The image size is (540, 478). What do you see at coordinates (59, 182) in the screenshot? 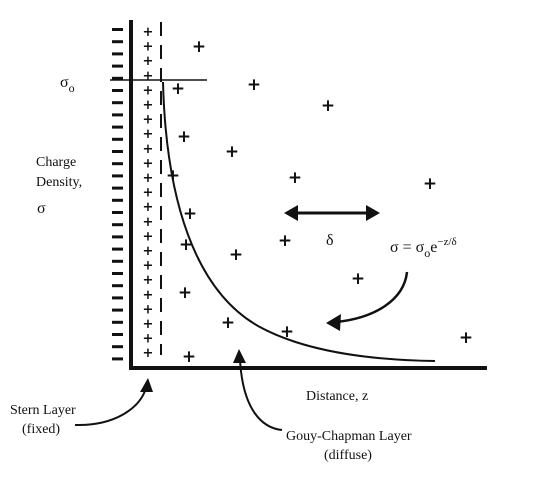
I see `charge-density-label-line2: Density,` at bounding box center [59, 182].